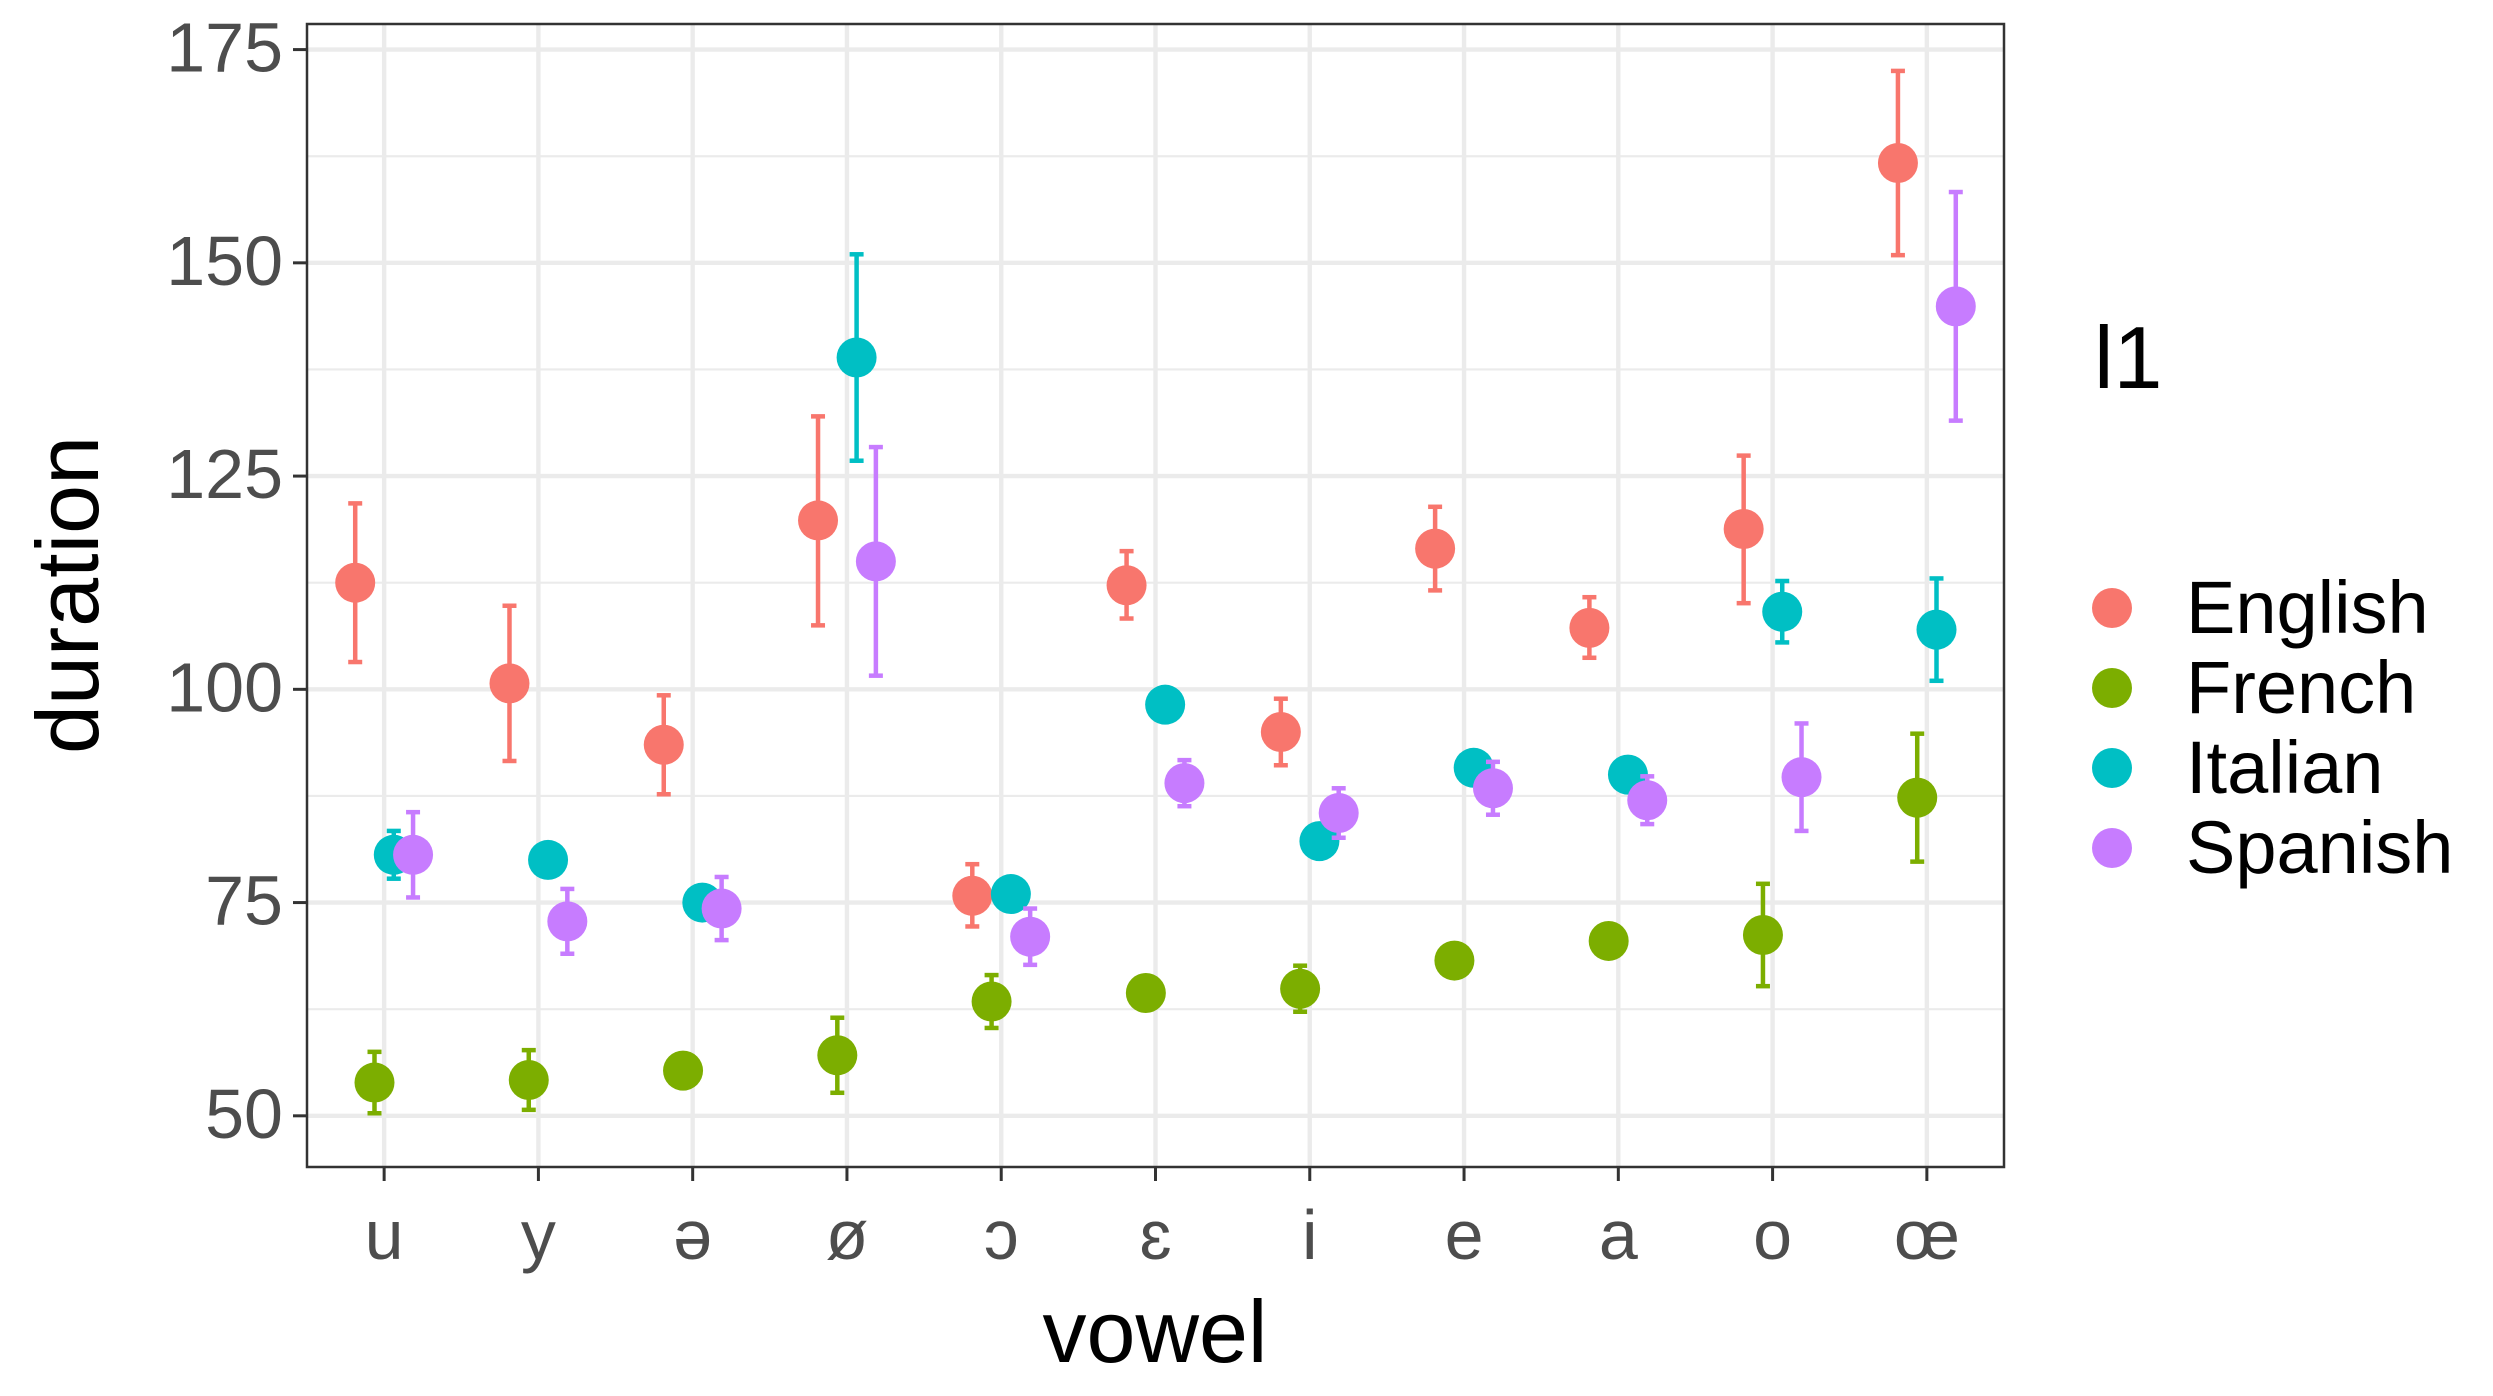 The width and height of the screenshot is (2493, 1396). What do you see at coordinates (2112, 768) in the screenshot?
I see `legend-key-italian` at bounding box center [2112, 768].